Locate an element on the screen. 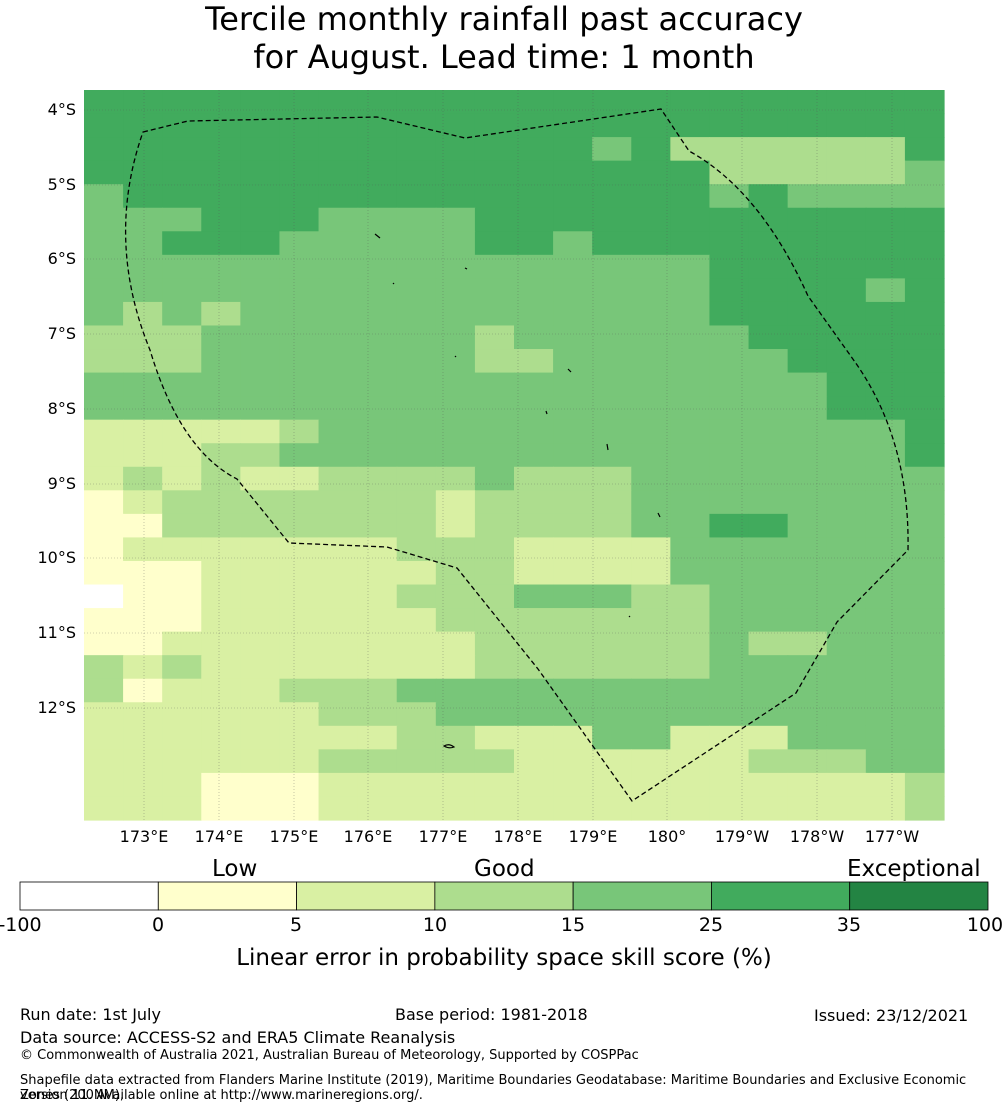  island-outline is located at coordinates (569, 370).